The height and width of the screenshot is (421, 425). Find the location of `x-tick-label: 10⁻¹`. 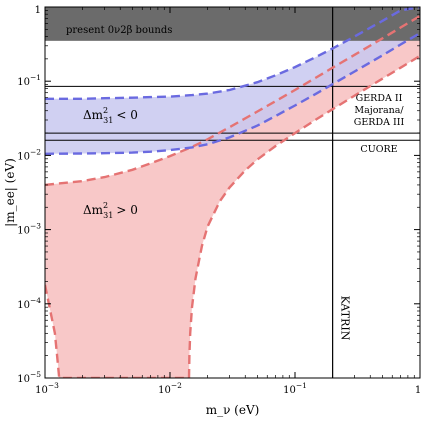

x-tick-label: 10⁻¹ is located at coordinates (295, 388).